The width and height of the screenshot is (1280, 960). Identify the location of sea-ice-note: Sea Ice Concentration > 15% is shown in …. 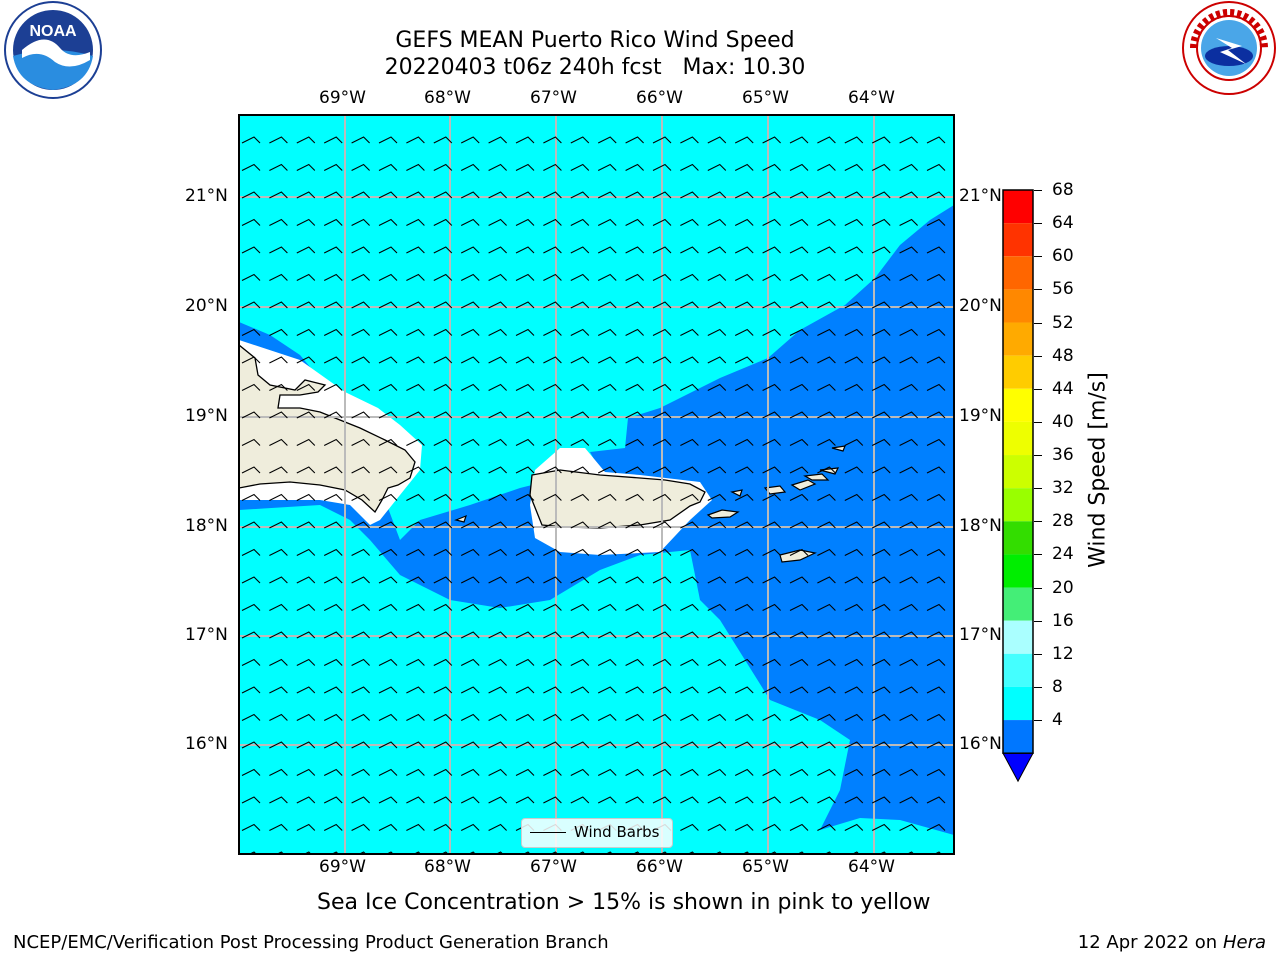
(624, 902).